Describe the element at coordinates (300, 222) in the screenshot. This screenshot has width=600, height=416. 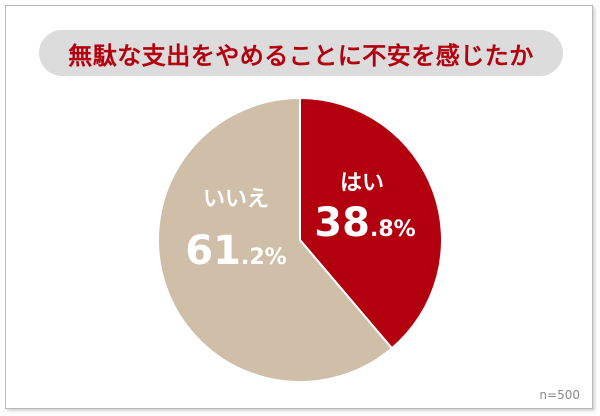
I see `pie-labels: はい 38.8% いいえ 61.2%` at that location.